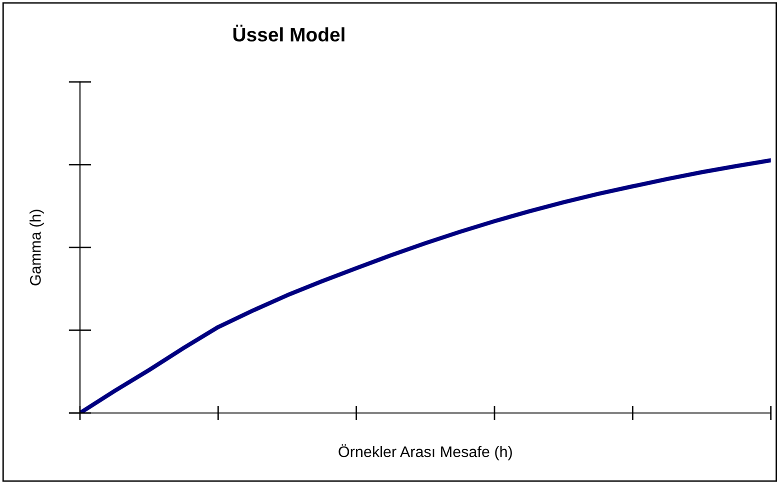  What do you see at coordinates (37, 248) in the screenshot?
I see `y-axis-title: Gamma (h)` at bounding box center [37, 248].